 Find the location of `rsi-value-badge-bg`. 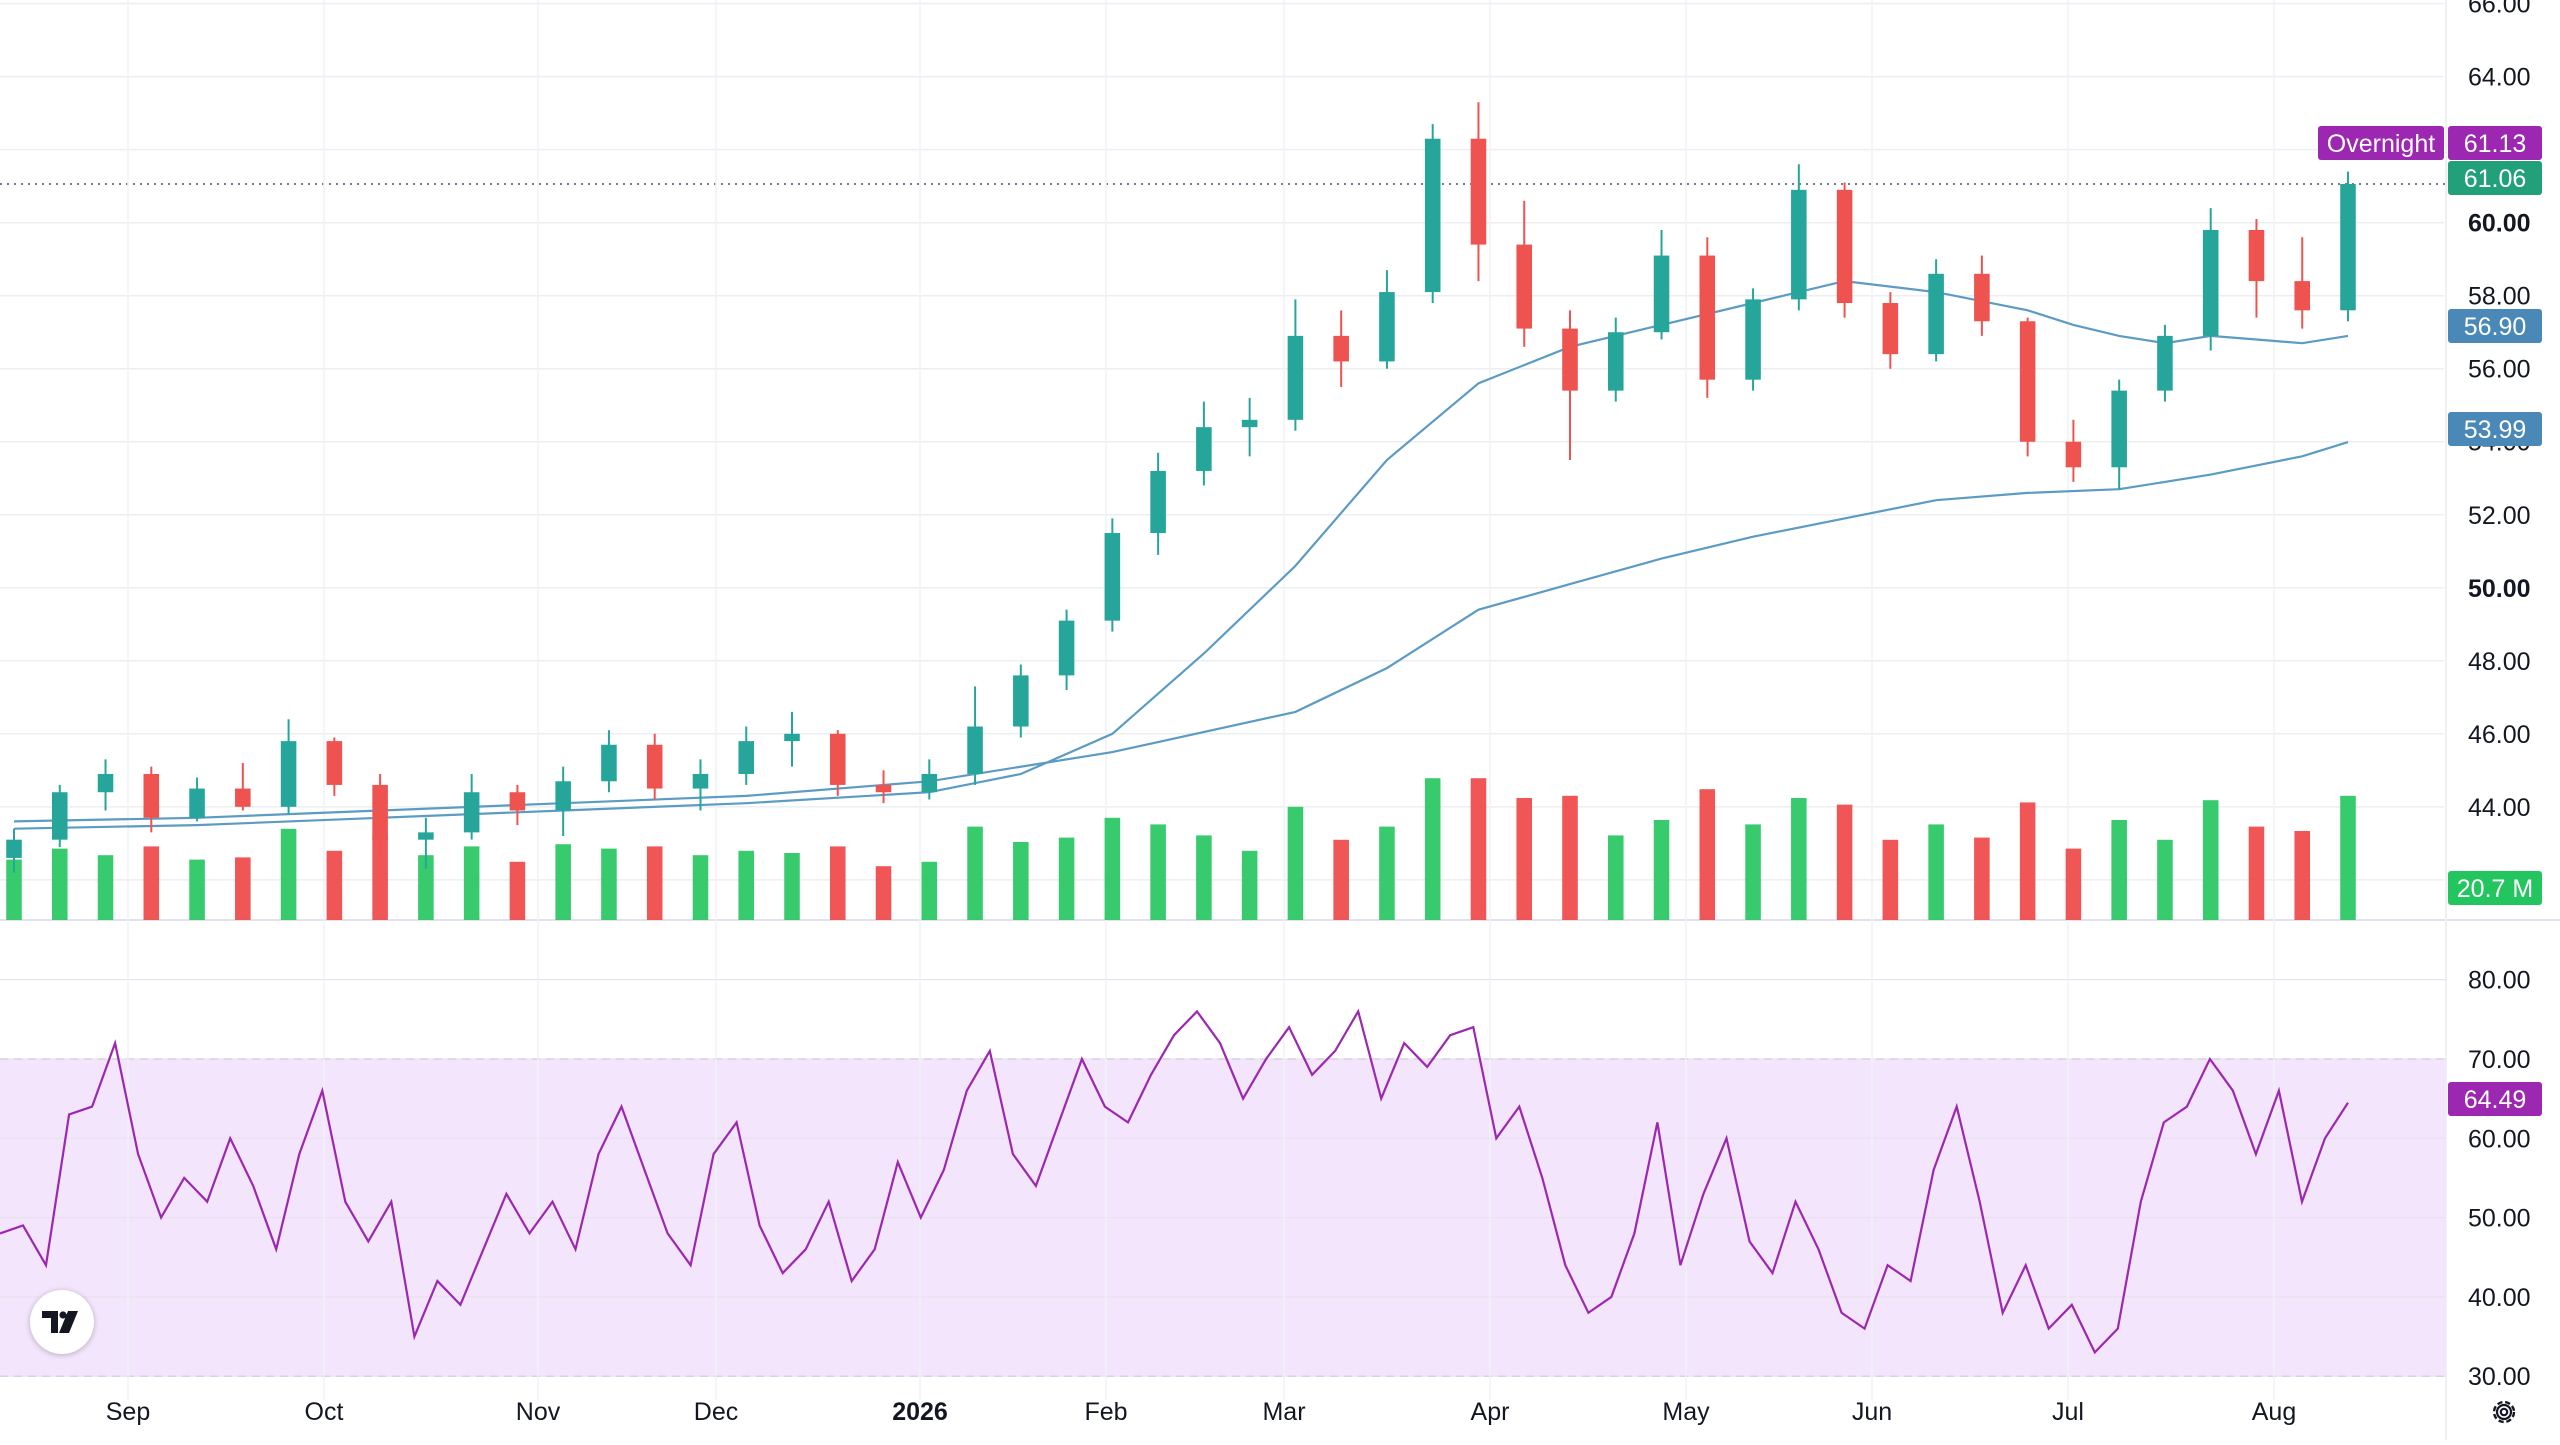

rsi-value-badge-bg is located at coordinates (2495, 1099).